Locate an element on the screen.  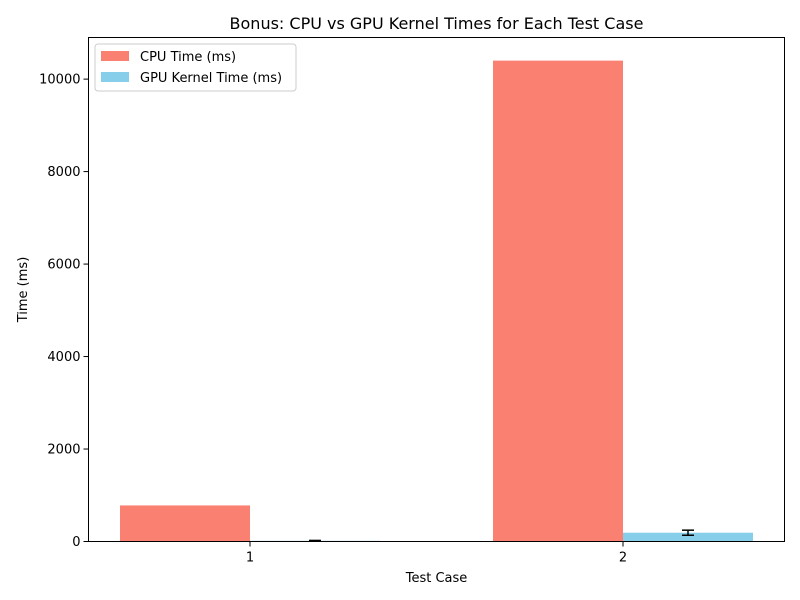
y-tick-label: 2000 is located at coordinates (63, 450).